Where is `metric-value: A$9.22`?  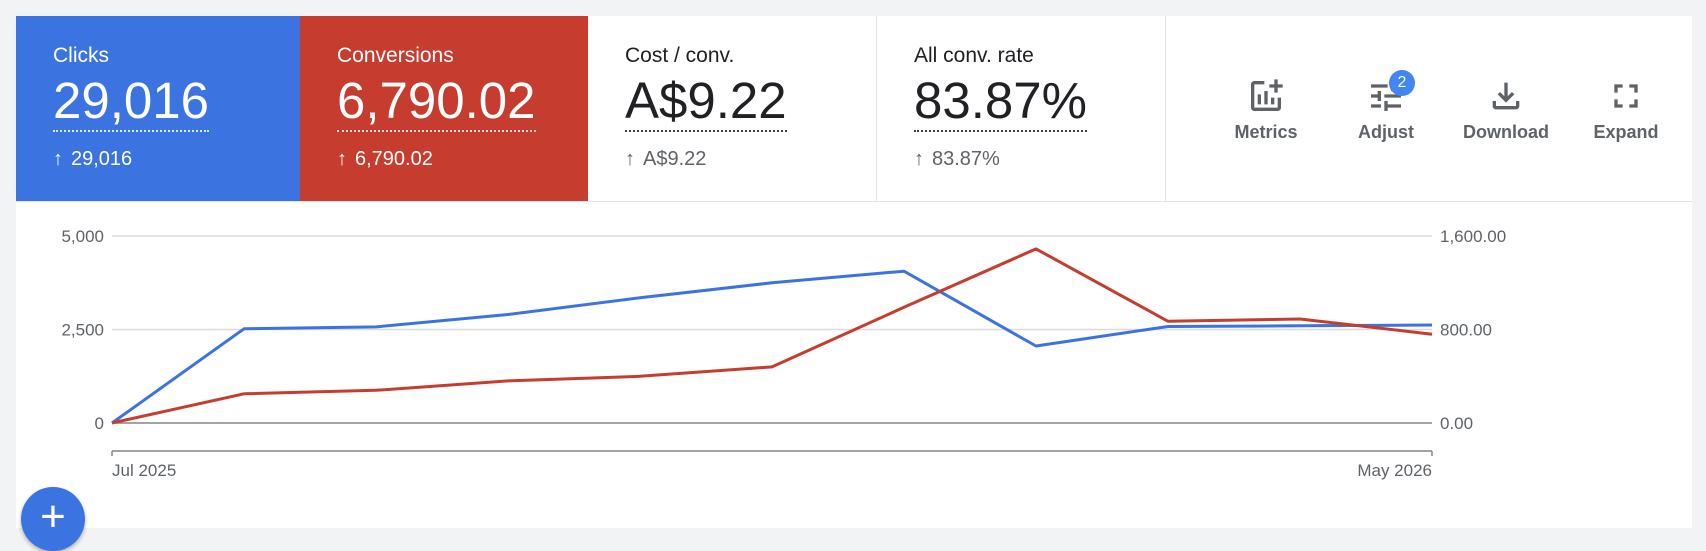 metric-value: A$9.22 is located at coordinates (706, 103).